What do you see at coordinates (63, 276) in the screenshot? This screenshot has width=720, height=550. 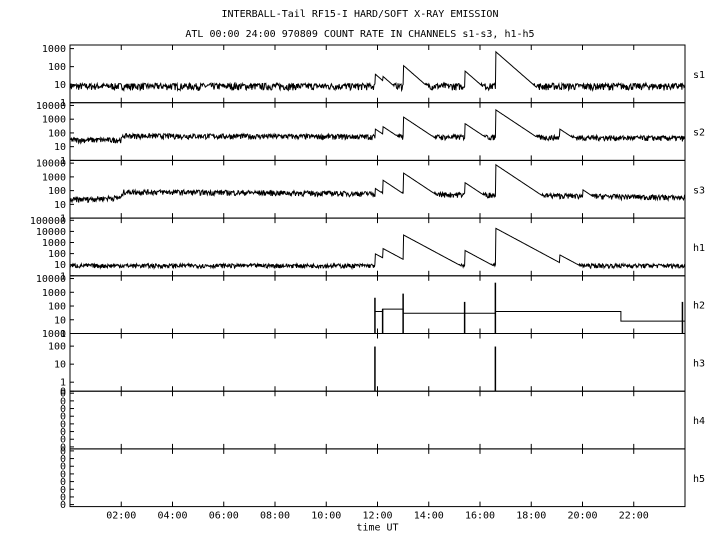 I see `y-tick-label-h1-0: 1` at bounding box center [63, 276].